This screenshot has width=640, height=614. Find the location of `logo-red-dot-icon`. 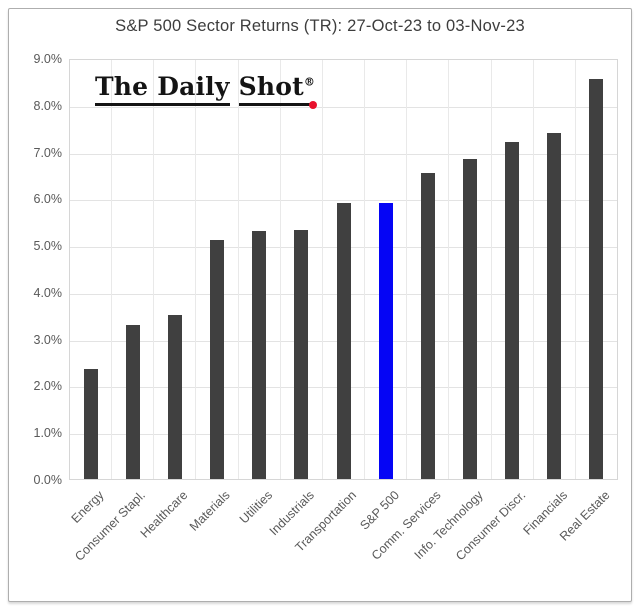

logo-red-dot-icon is located at coordinates (313, 105).